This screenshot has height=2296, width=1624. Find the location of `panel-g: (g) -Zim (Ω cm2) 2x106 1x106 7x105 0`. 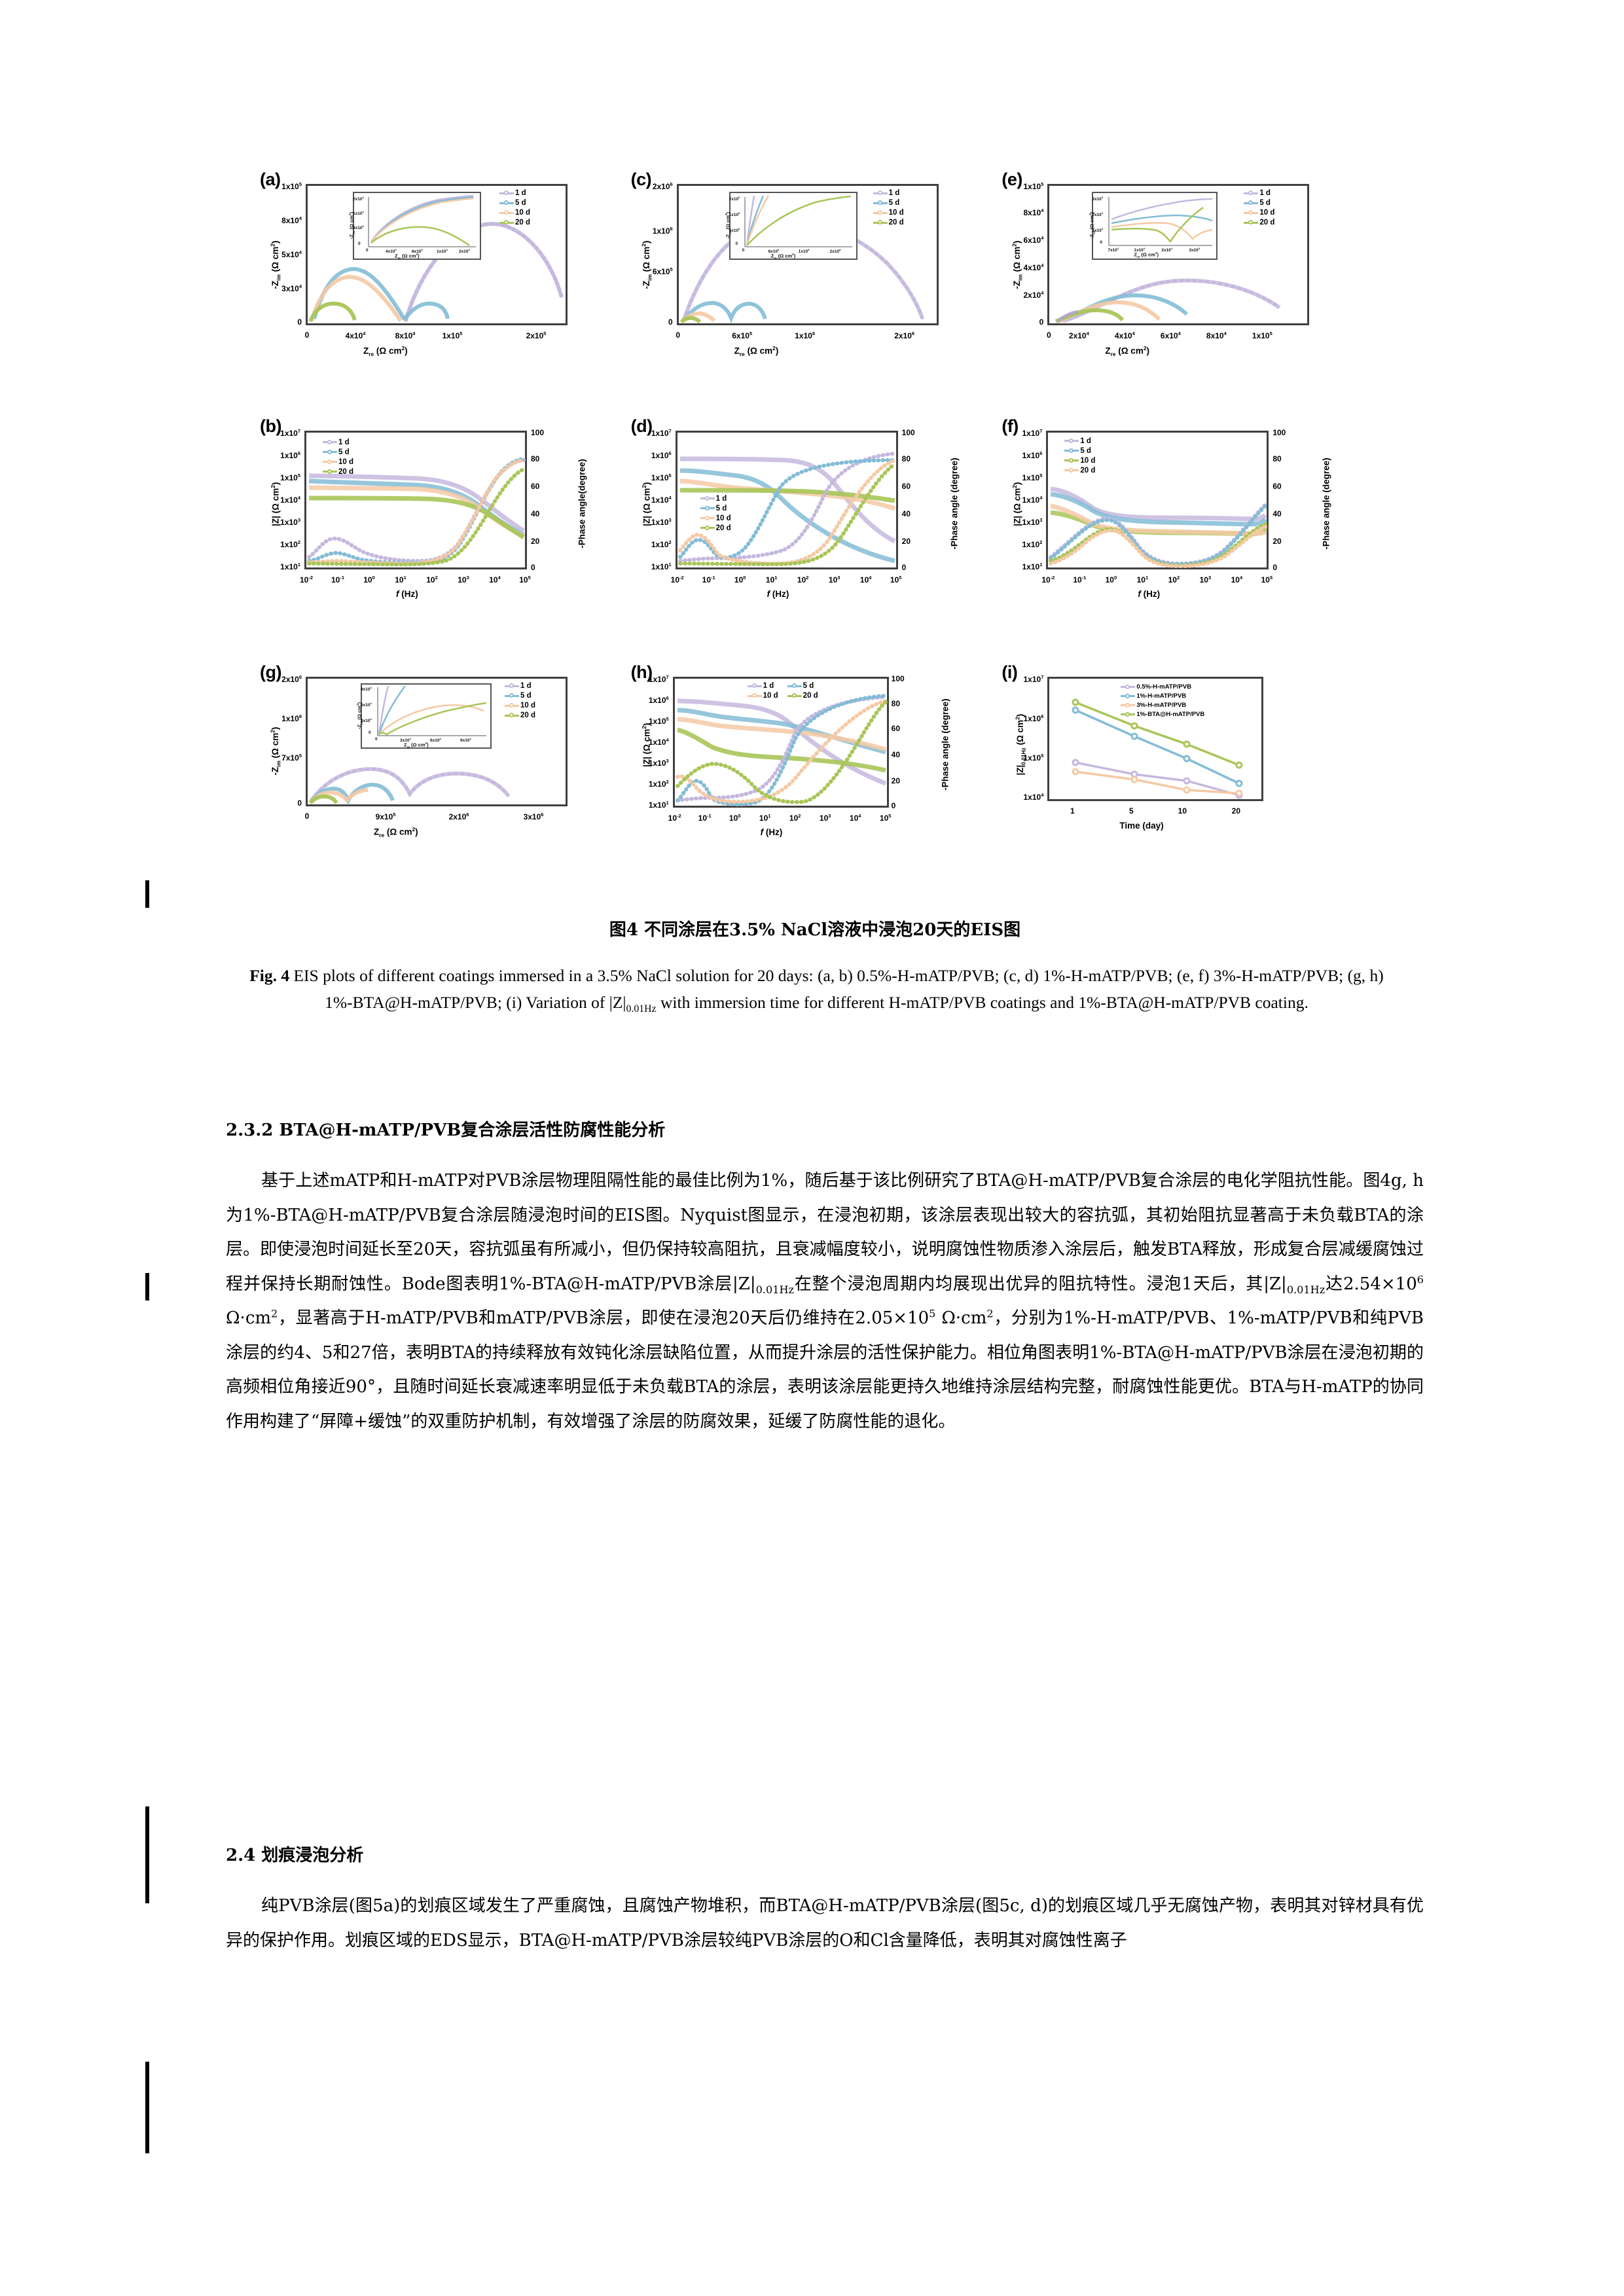

panel-g: (g) -Zim (Ω cm2) 2x106 1x106 7x105 0 is located at coordinates (444, 783).